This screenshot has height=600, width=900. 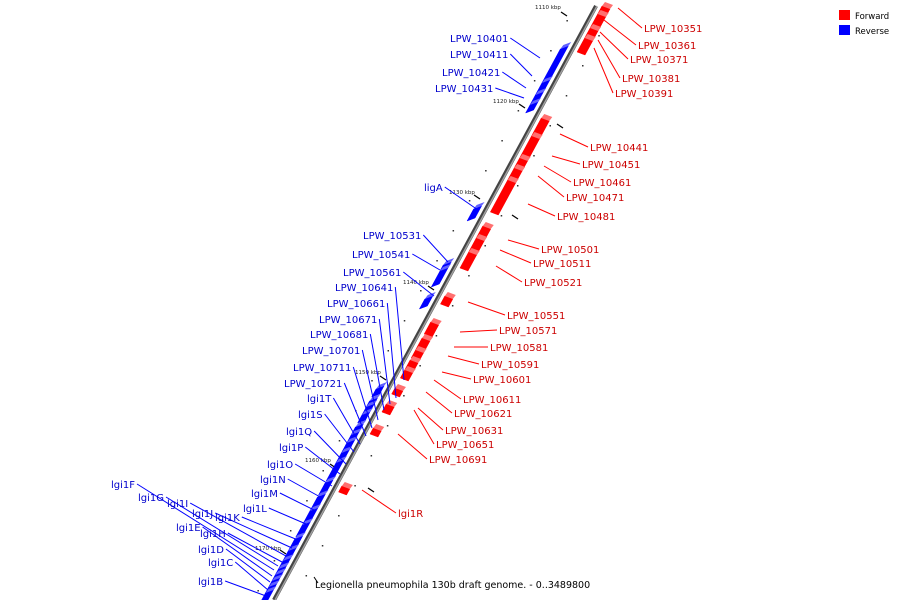 What do you see at coordinates (211, 550) in the screenshot?
I see `reverse-gene-label: lgi1D` at bounding box center [211, 550].